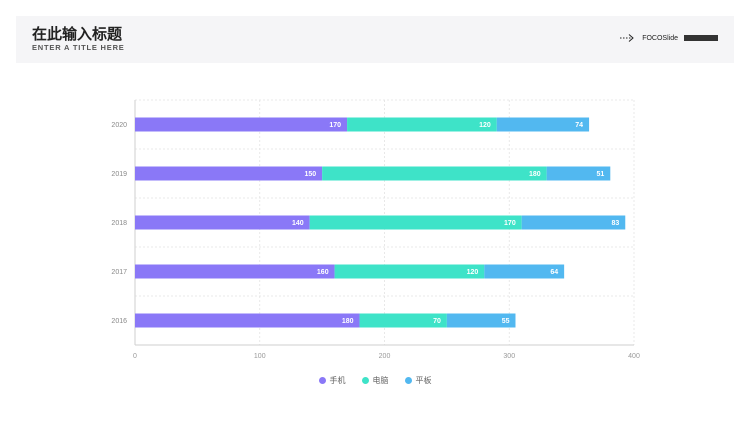  Describe the element at coordinates (119, 321) in the screenshot. I see `y-tick-label: 2016` at that location.